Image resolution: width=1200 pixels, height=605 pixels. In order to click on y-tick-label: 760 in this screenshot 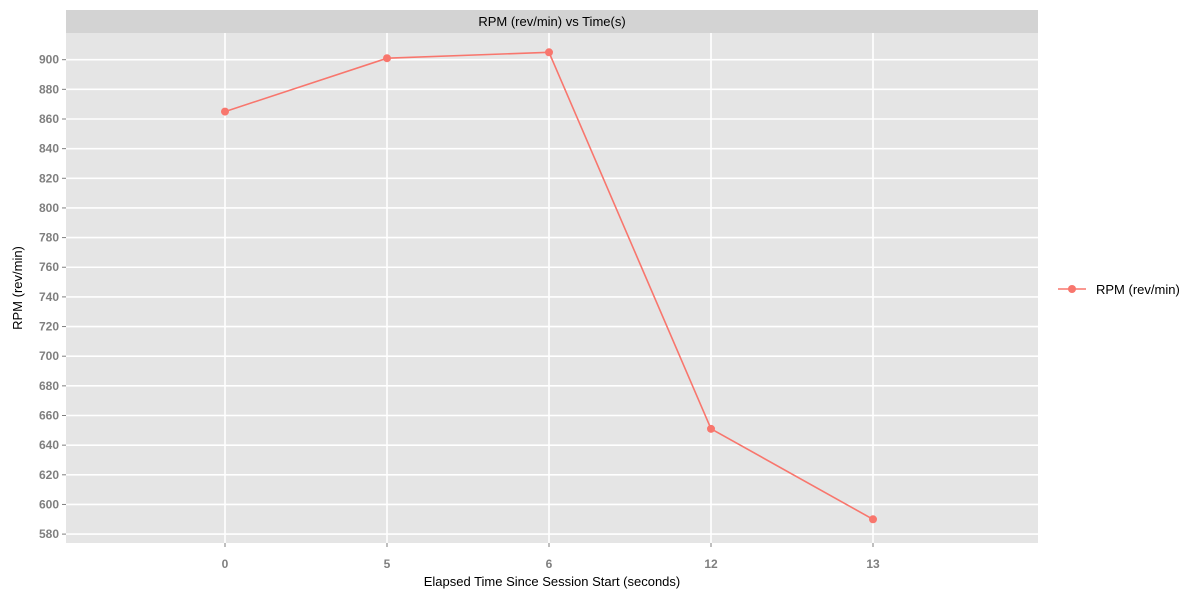, I will do `click(49, 267)`.